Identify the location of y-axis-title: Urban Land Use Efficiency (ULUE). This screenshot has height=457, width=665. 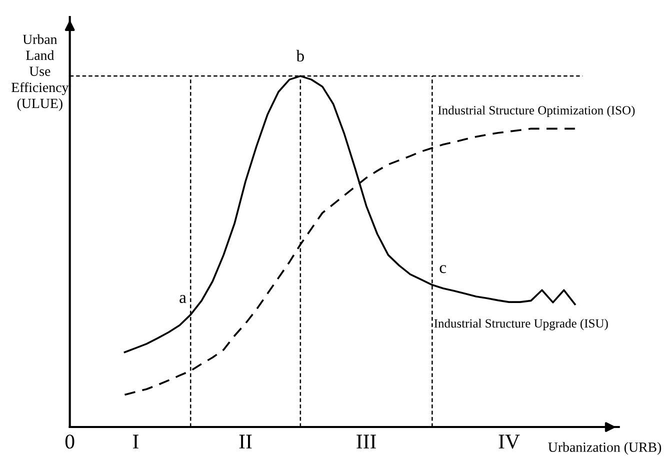
(40, 72).